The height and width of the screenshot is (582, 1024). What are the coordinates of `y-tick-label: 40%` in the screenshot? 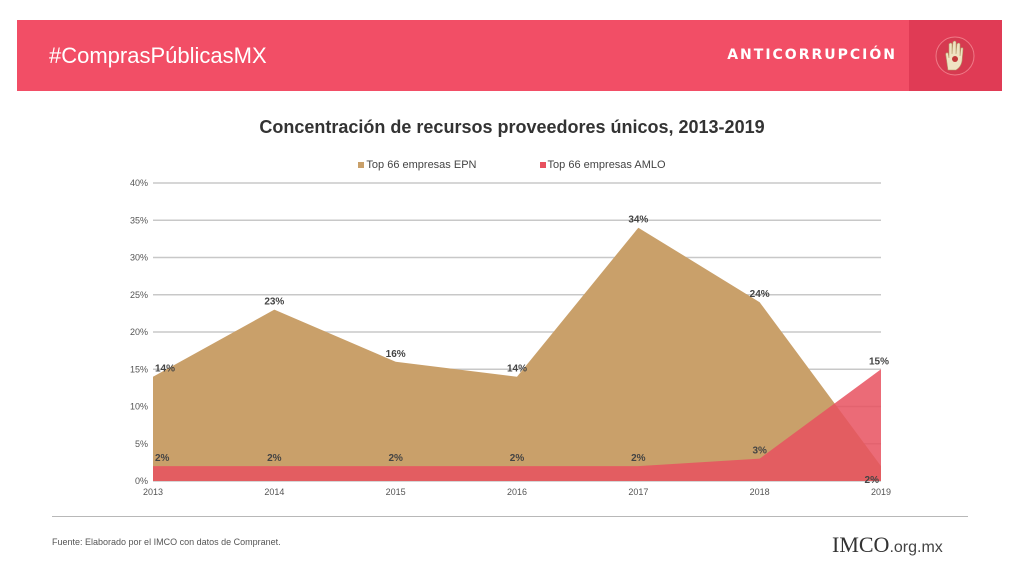 It's located at (139, 183).